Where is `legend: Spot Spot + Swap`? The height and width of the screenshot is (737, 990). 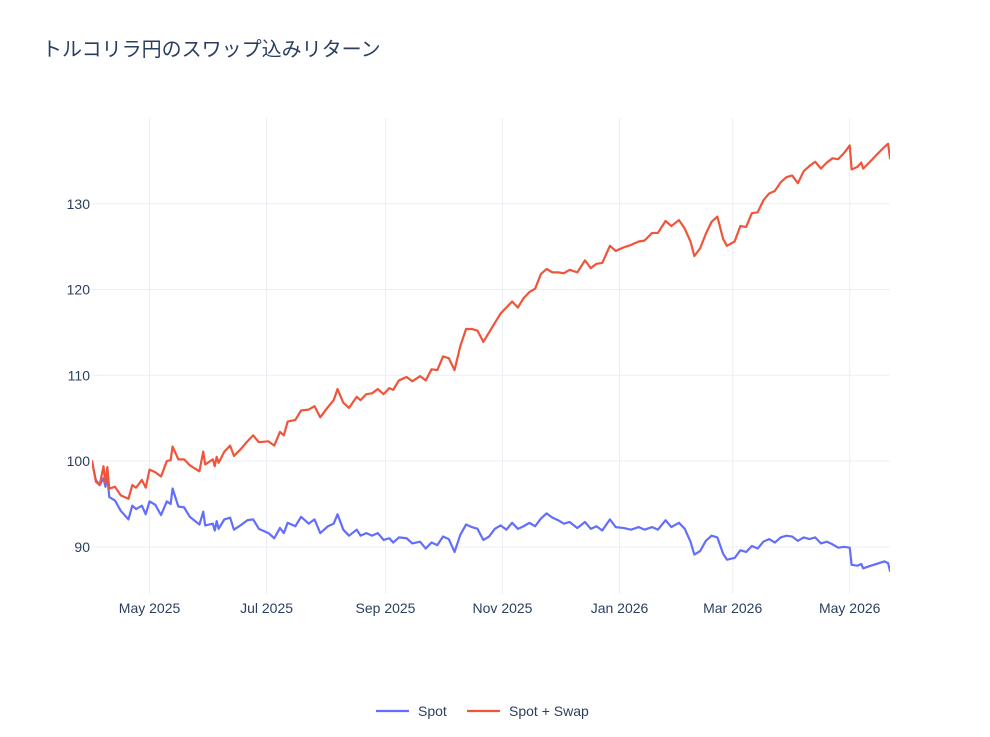 legend: Spot Spot + Swap is located at coordinates (482, 711).